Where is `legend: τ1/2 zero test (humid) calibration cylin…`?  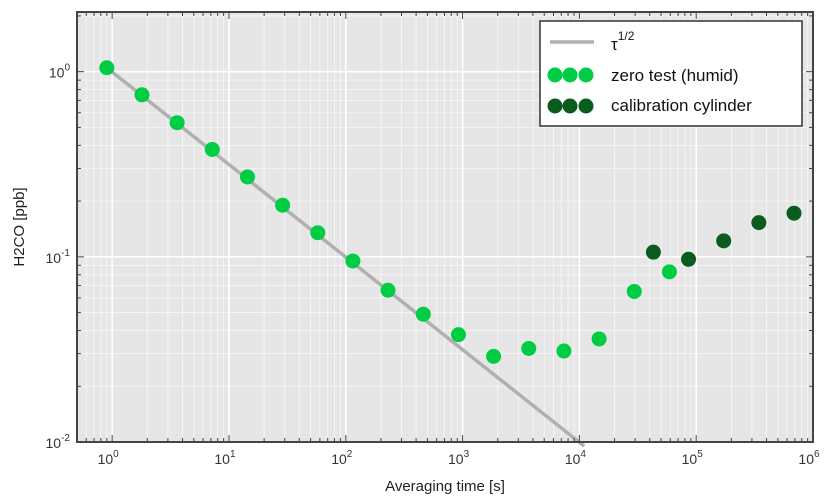
legend: τ1/2 zero test (humid) calibration cylin… is located at coordinates (671, 73).